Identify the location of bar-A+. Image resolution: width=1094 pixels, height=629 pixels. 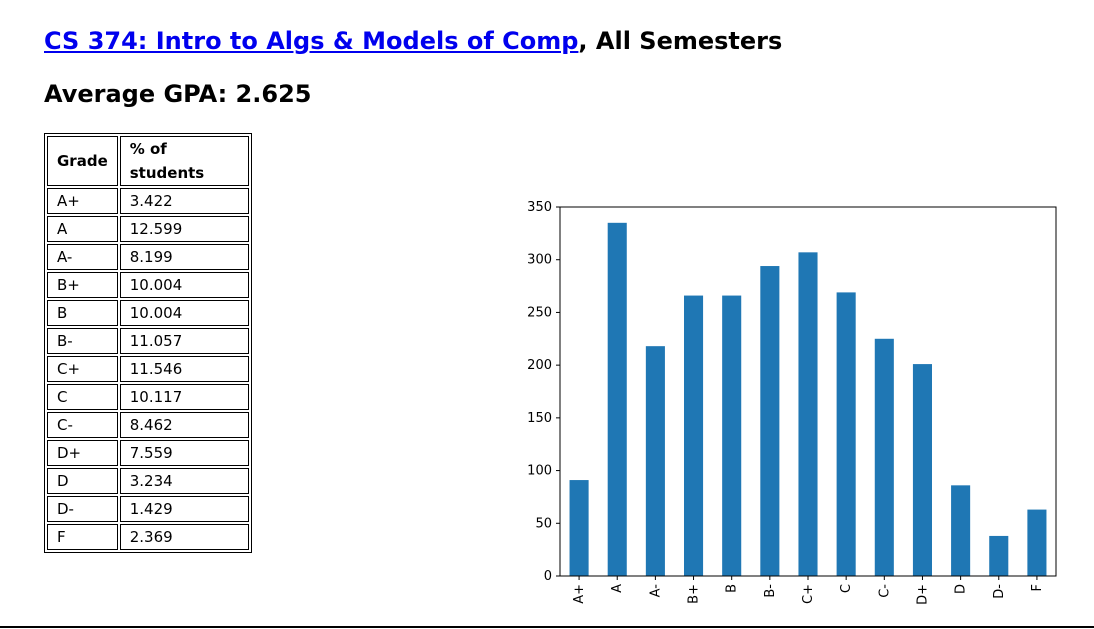
(579, 528).